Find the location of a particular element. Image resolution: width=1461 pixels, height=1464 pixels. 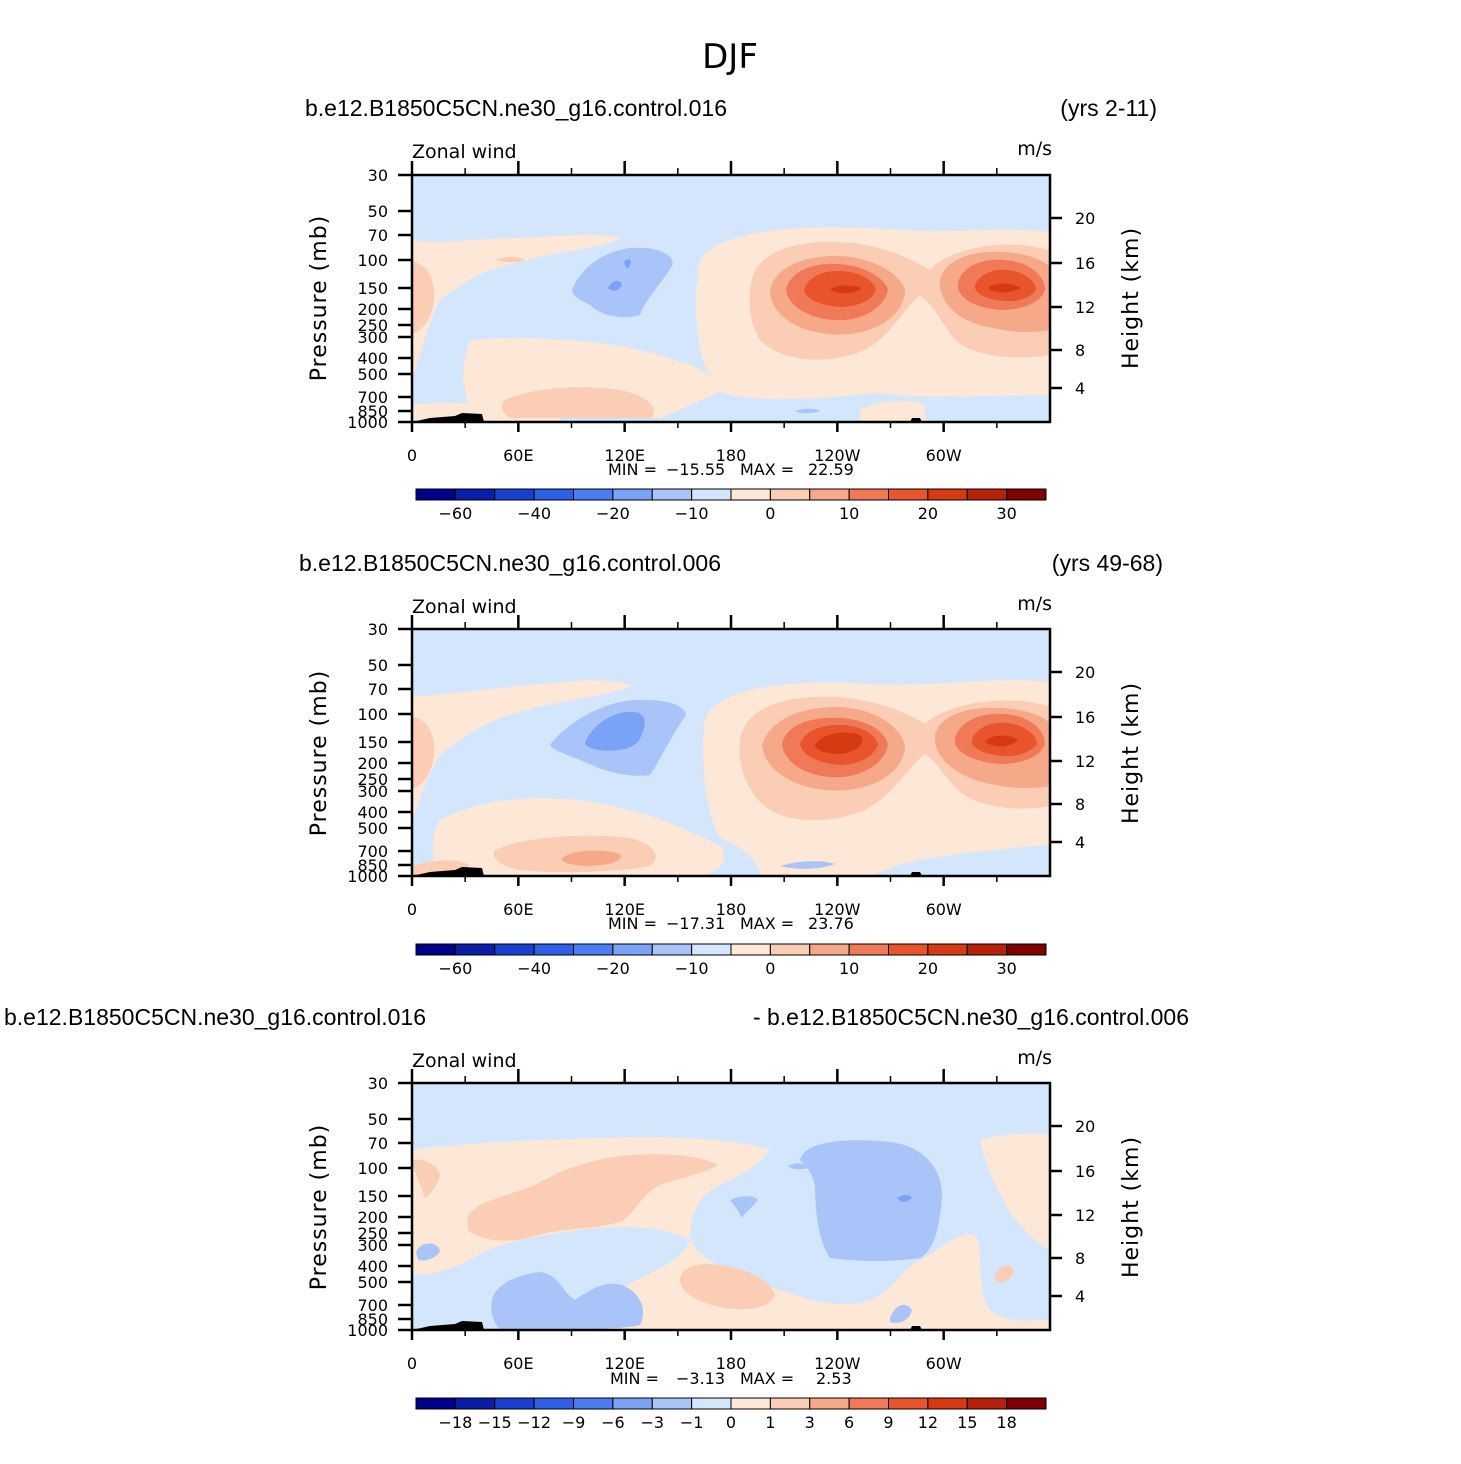

colorbar-label: 18 is located at coordinates (1006, 1422).